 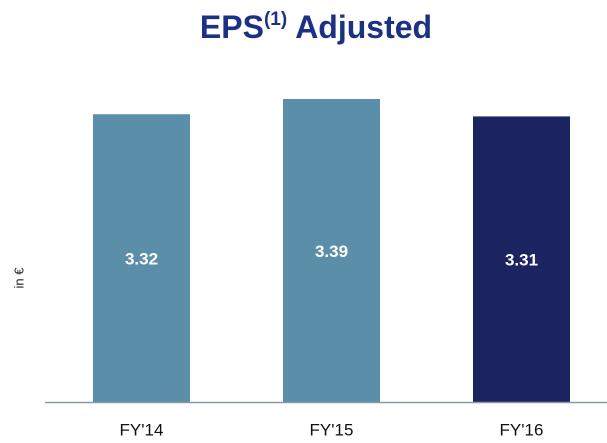 What do you see at coordinates (363, 27) in the screenshot?
I see `title-rest: Adjusted` at bounding box center [363, 27].